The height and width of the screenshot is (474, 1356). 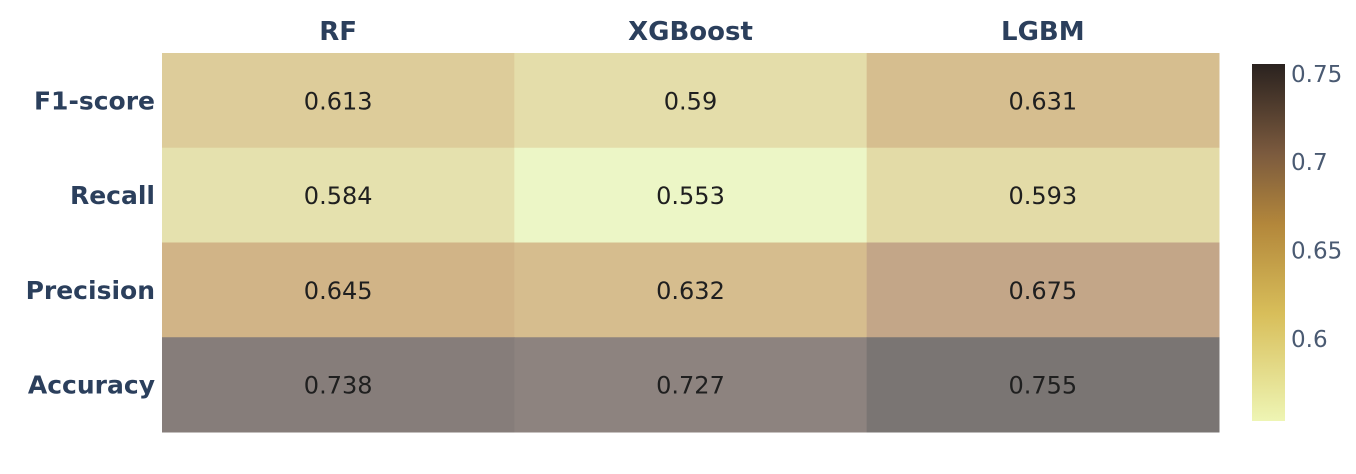 I want to click on y-label-f1-score: F1-score, so click(x=94, y=100).